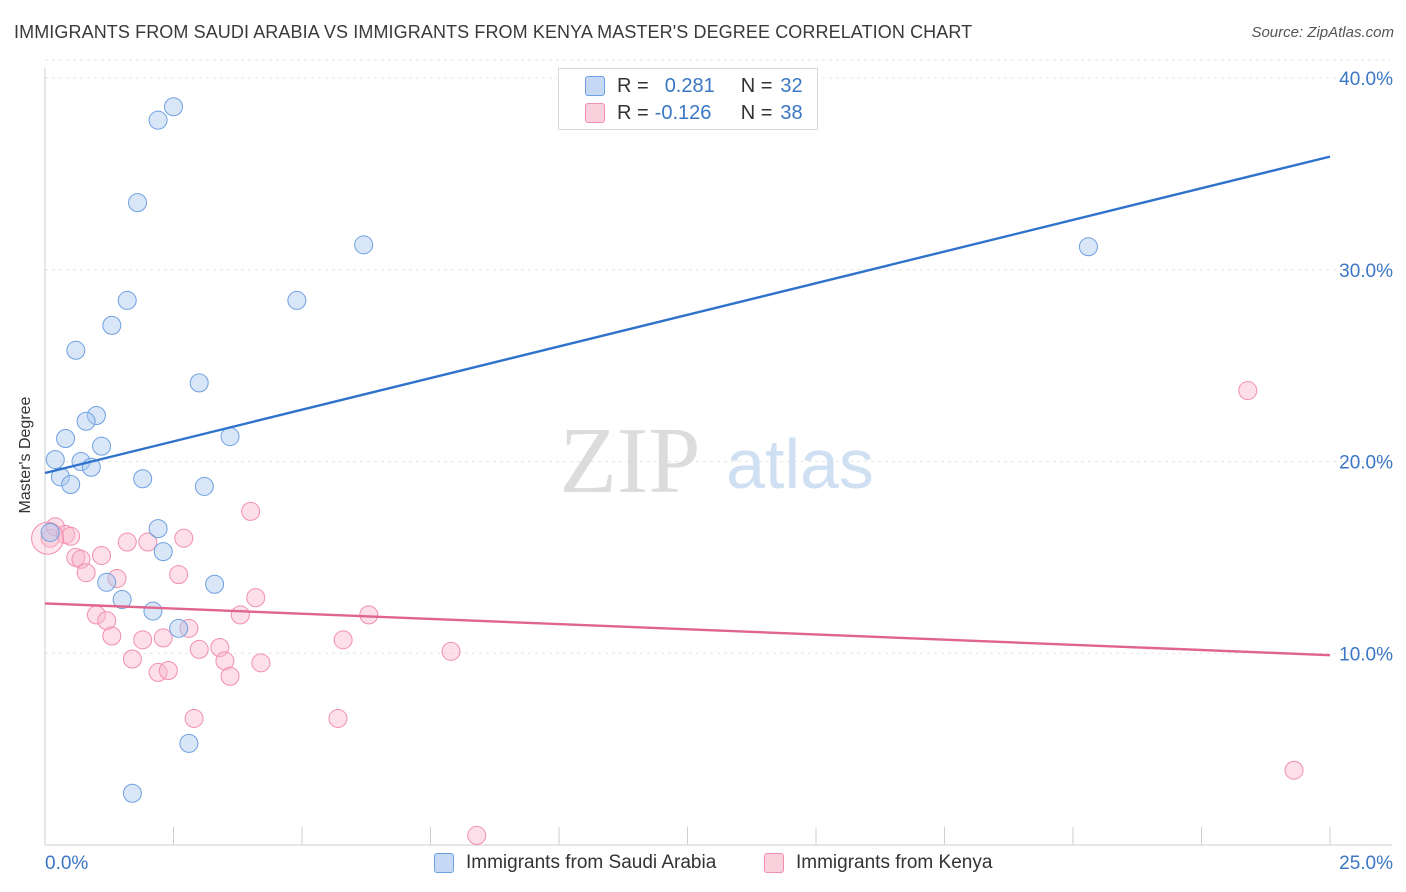  I want to click on legend-n-value: 38, so click(791, 112).